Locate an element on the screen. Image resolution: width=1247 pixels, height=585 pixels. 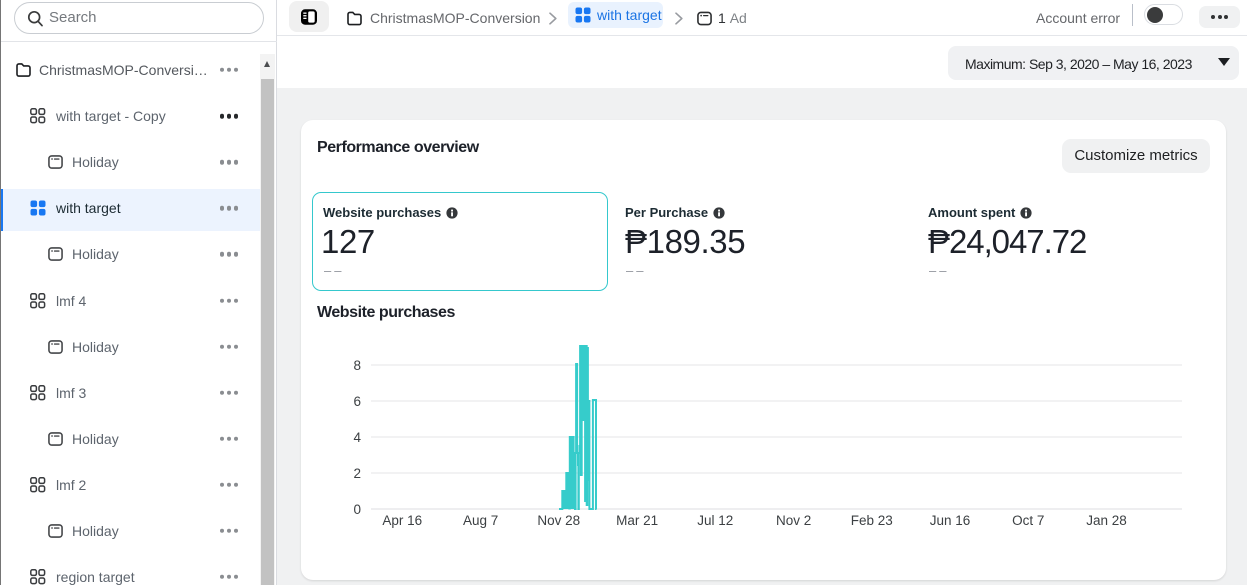
svg-text: Jul 12 is located at coordinates (715, 520).